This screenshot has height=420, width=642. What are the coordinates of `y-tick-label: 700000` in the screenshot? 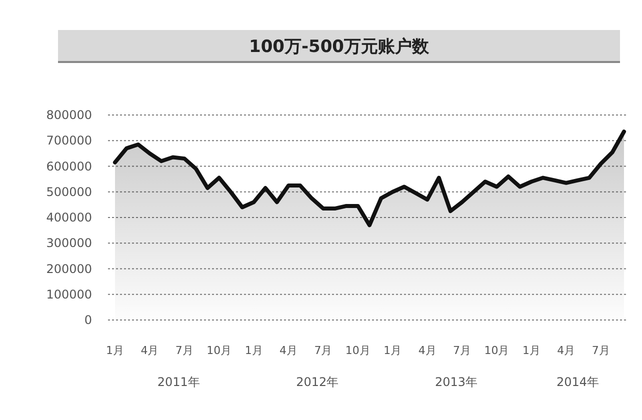 It's located at (69, 141).